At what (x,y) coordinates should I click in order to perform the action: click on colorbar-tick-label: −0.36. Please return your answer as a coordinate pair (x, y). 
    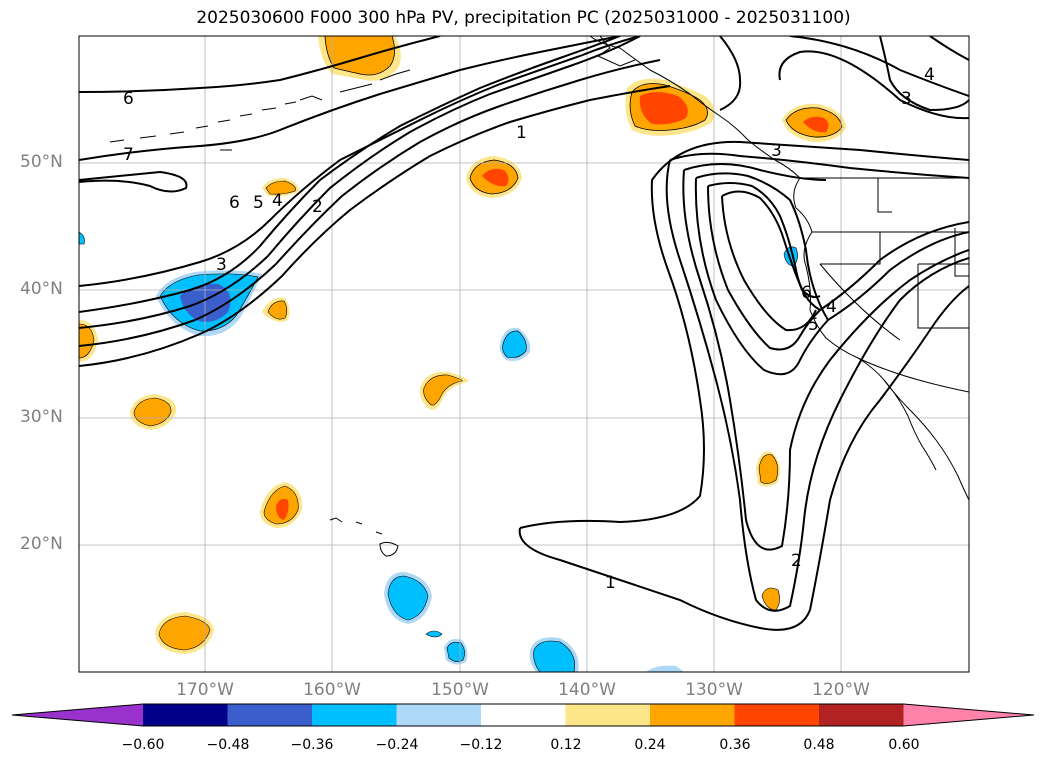
    Looking at the image, I should click on (312, 745).